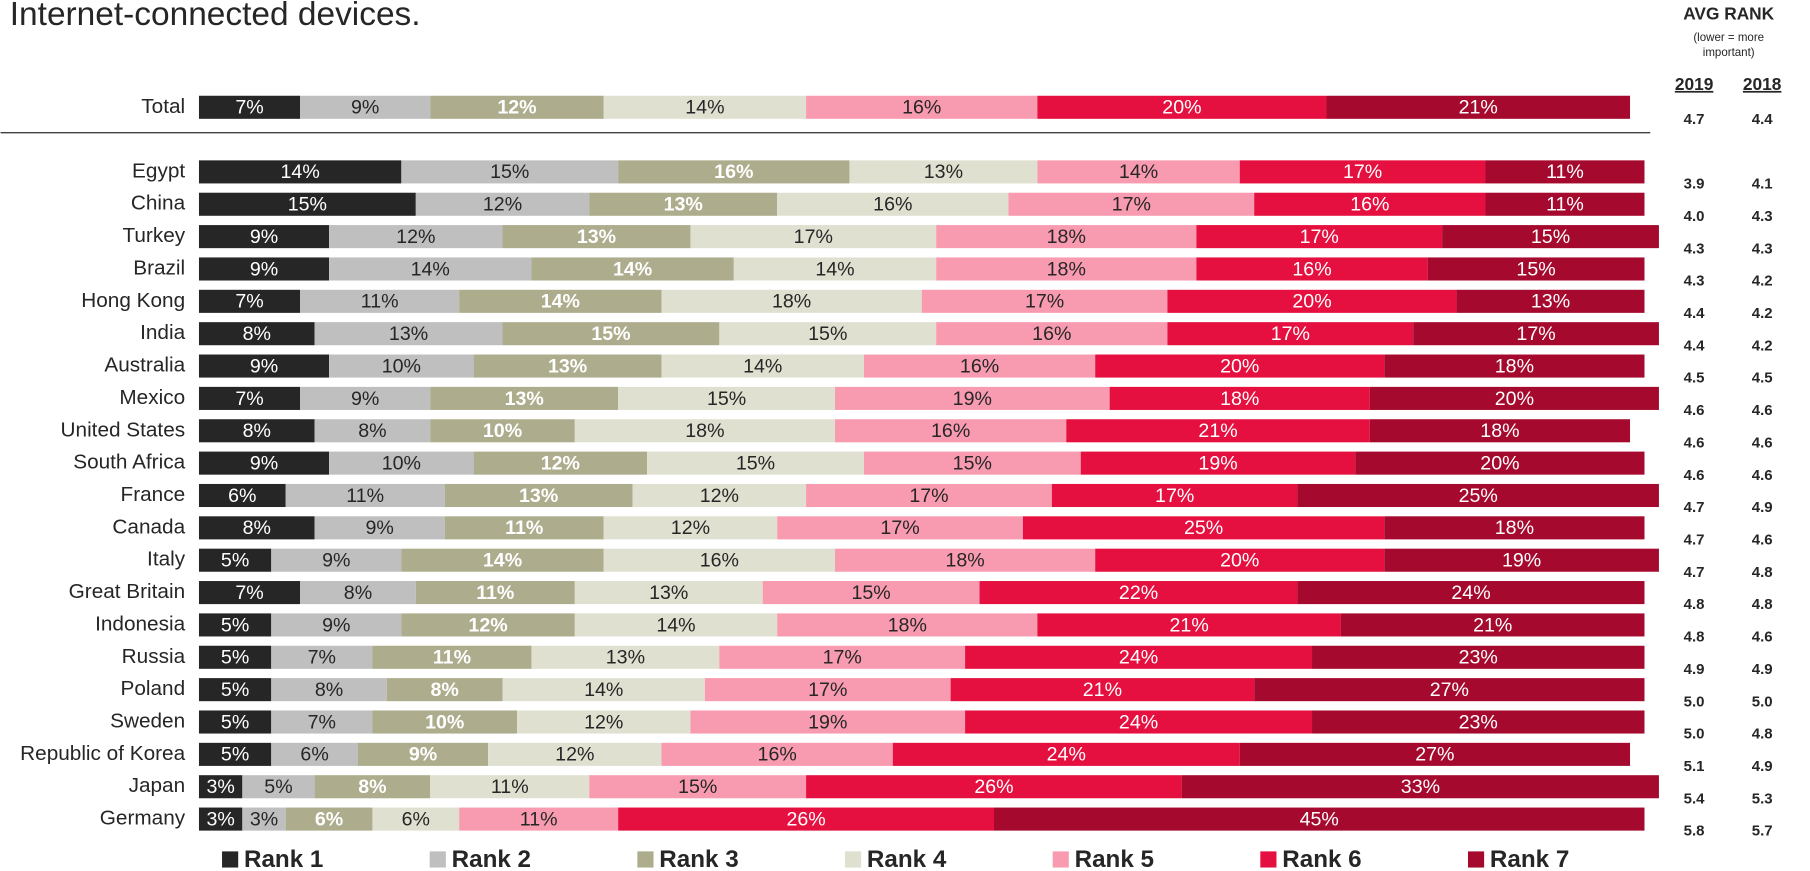  Describe the element at coordinates (283, 858) in the screenshot. I see `legend-label: Rank 1` at that location.